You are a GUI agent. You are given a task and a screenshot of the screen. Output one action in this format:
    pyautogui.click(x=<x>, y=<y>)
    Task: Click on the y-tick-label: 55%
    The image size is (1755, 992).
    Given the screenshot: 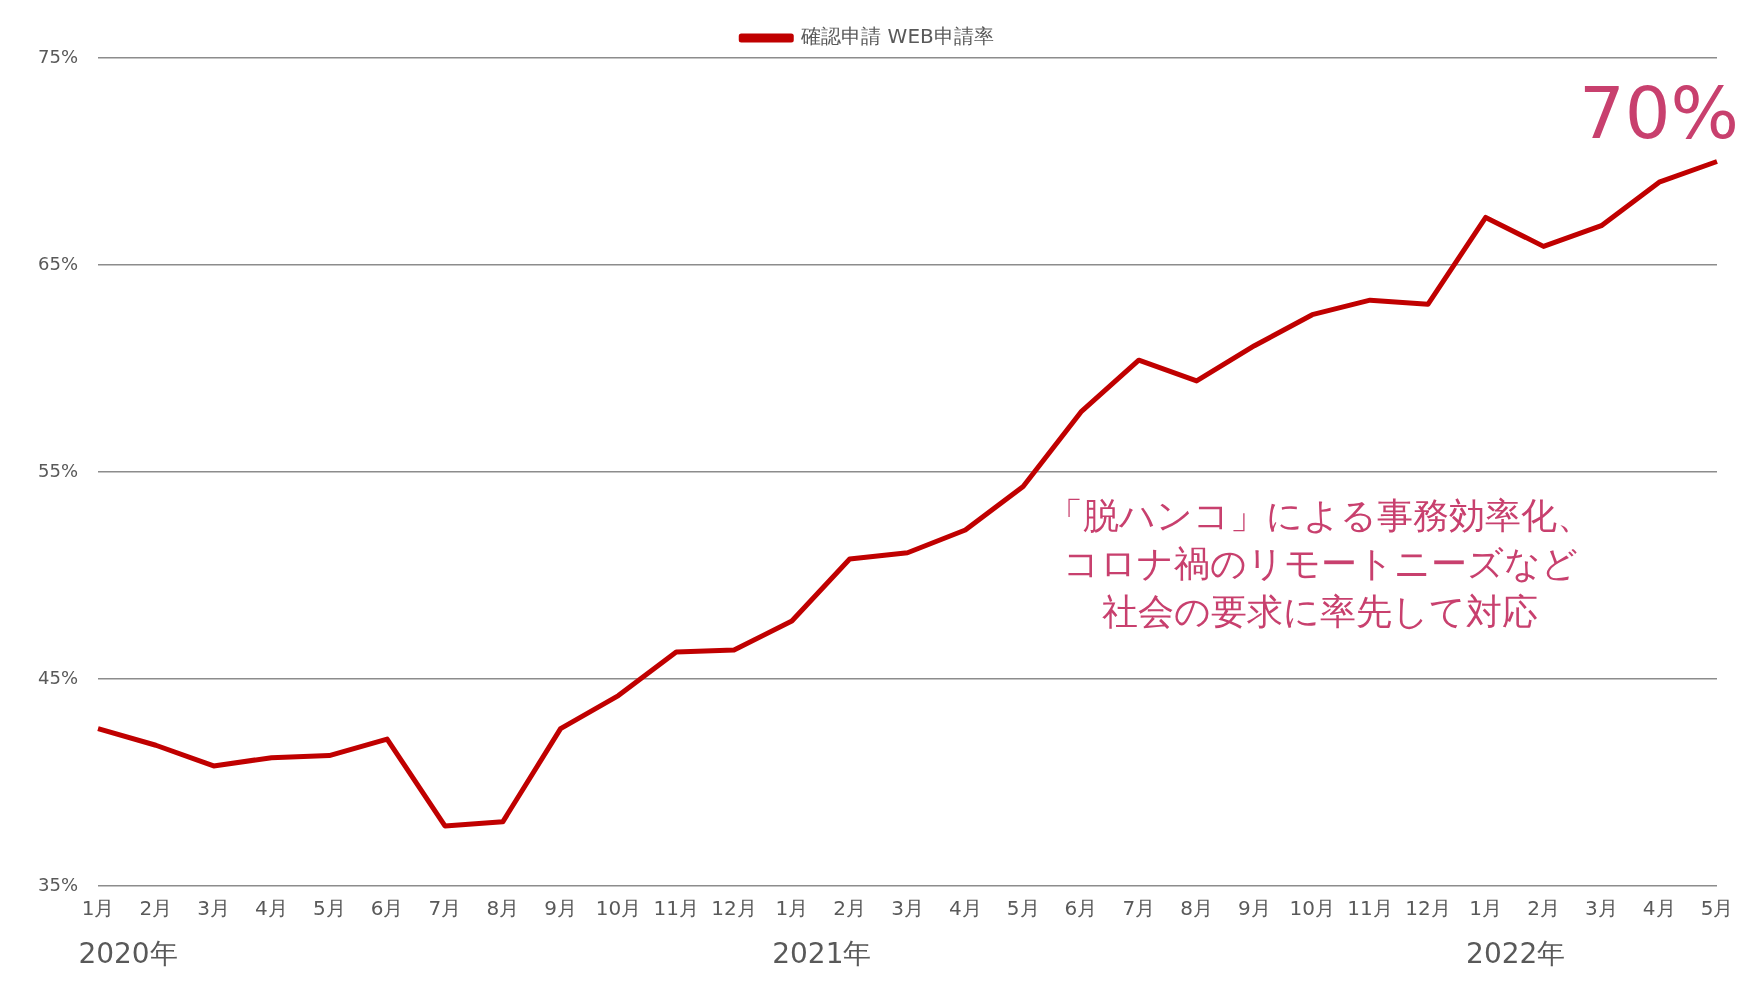 What is the action you would take?
    pyautogui.click(x=58, y=470)
    